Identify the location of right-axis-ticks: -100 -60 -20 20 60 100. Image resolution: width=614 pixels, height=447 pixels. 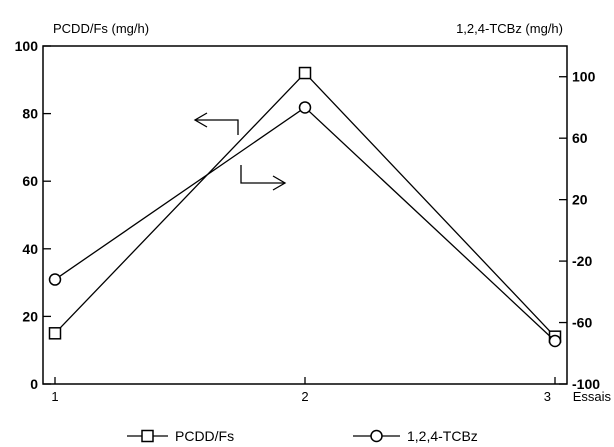
(579, 230).